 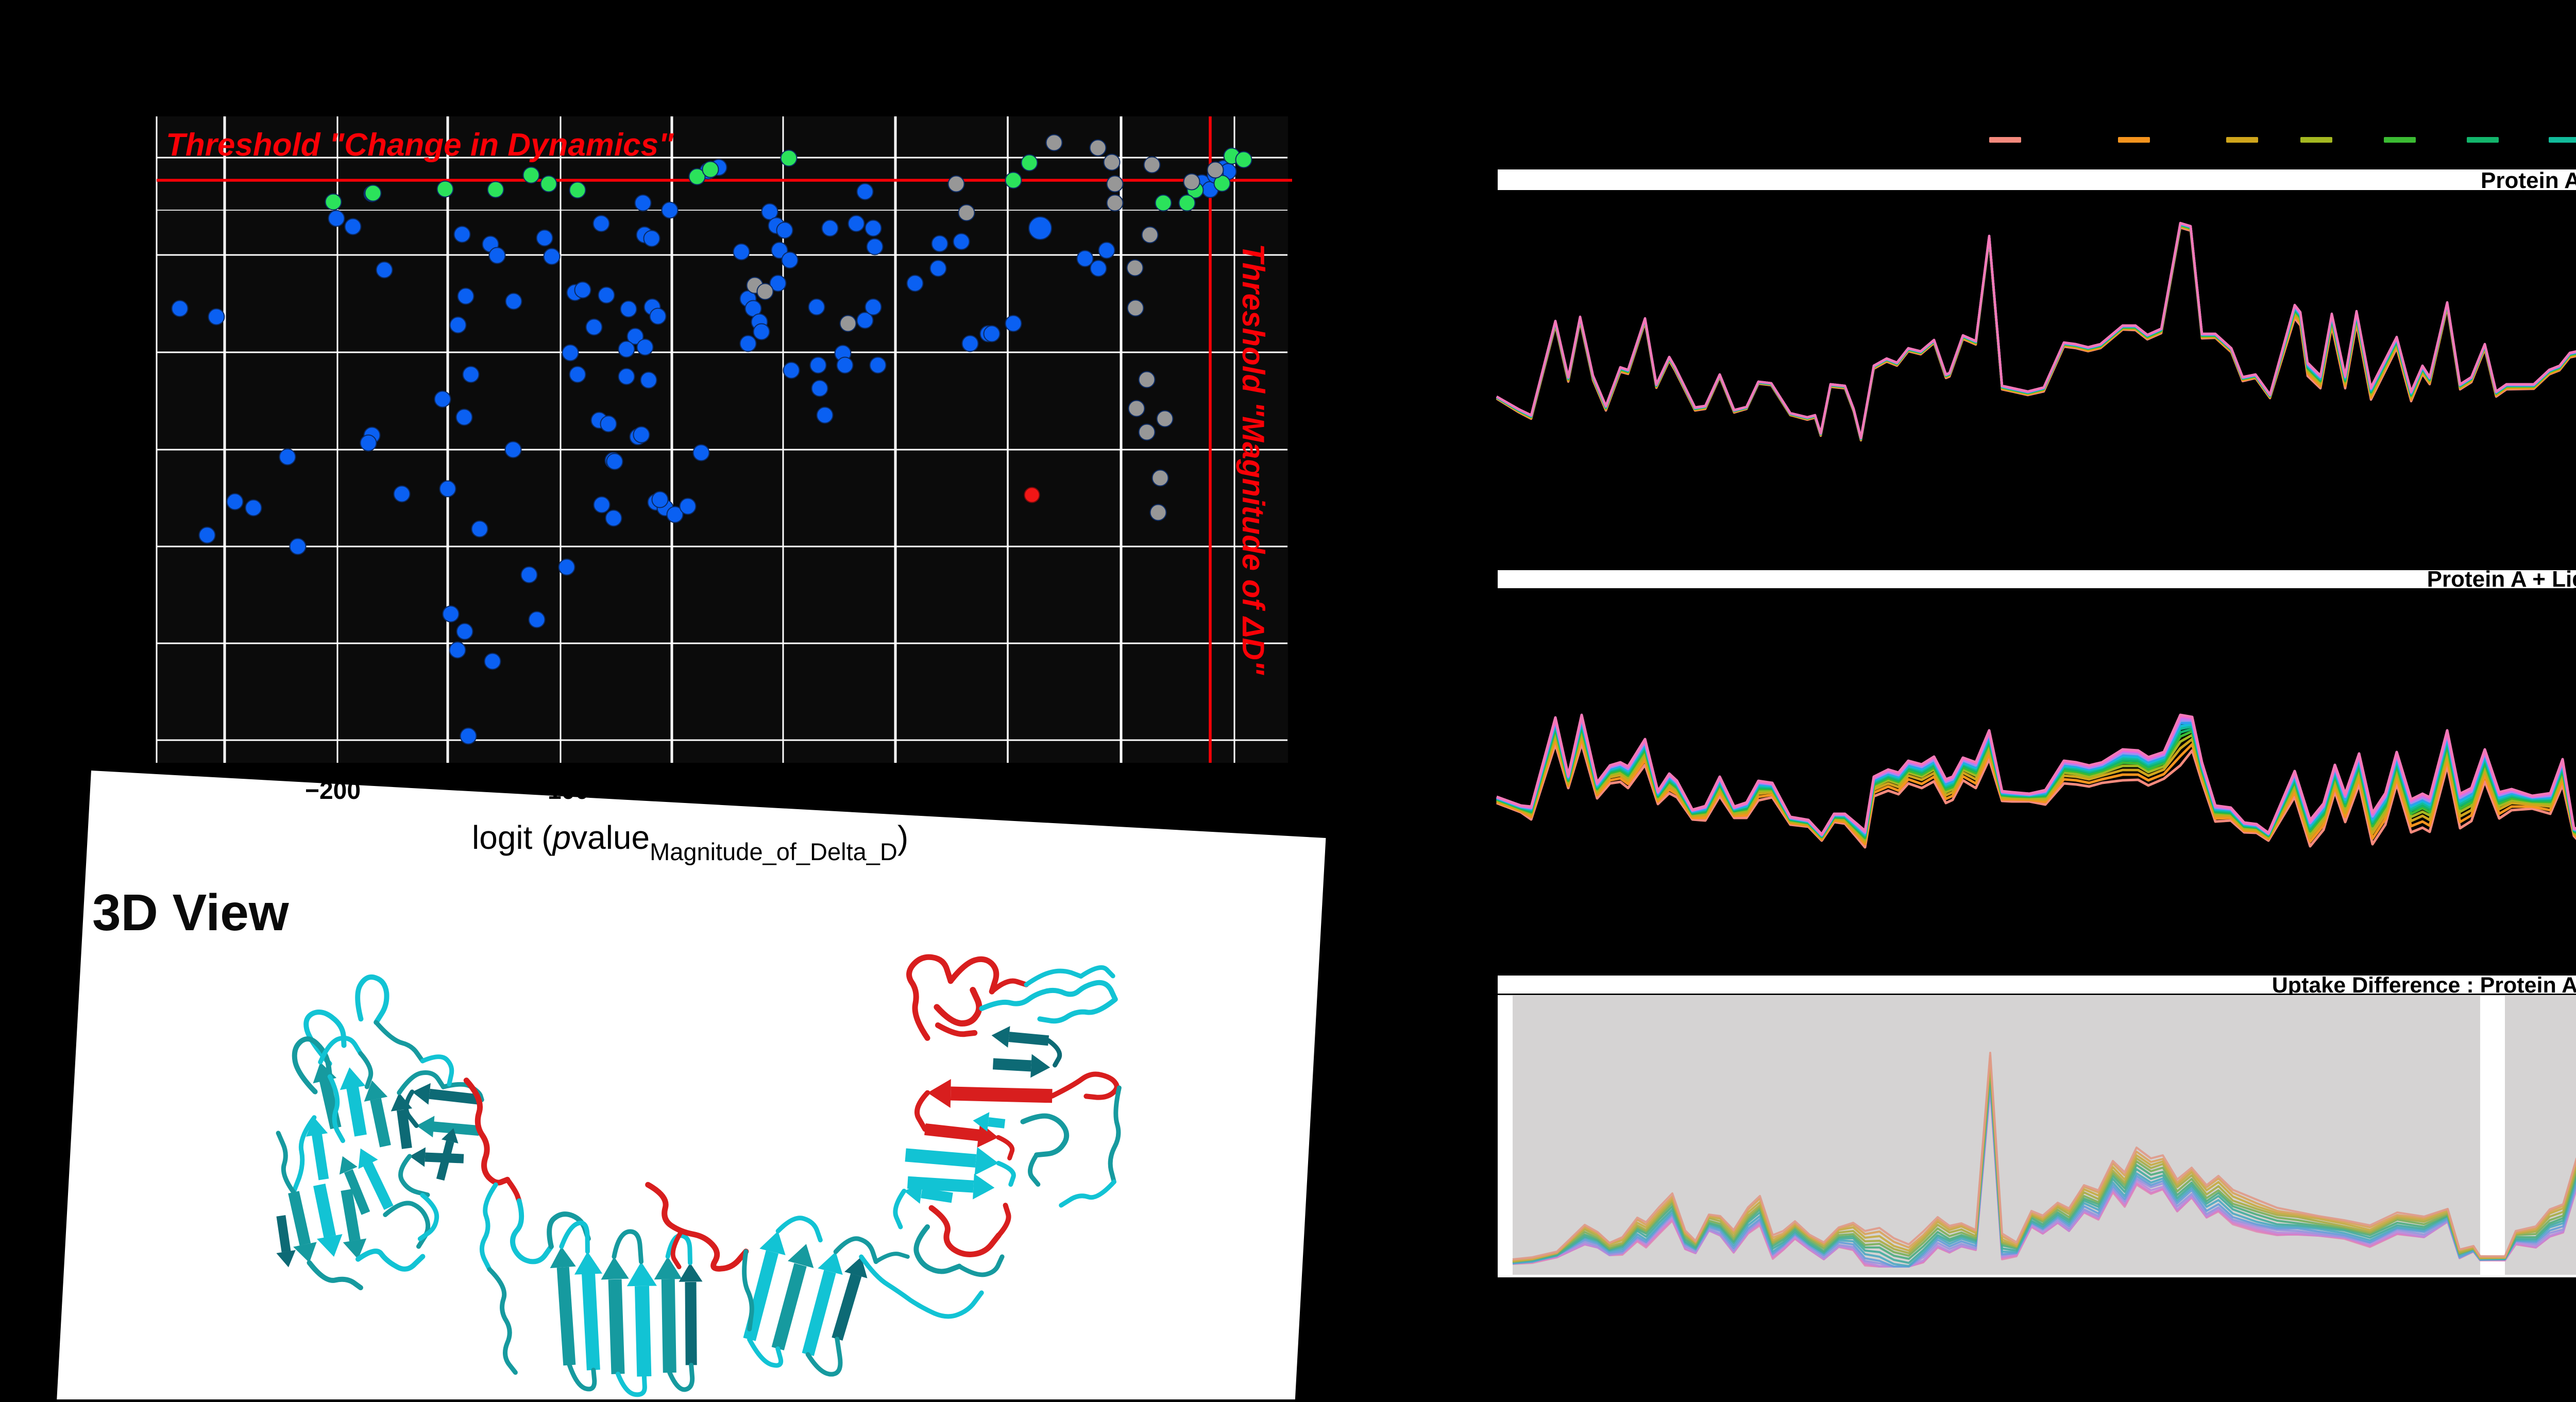 What do you see at coordinates (420, 145) in the screenshot?
I see `svg-text: Threshold "Change in Dynamics"` at bounding box center [420, 145].